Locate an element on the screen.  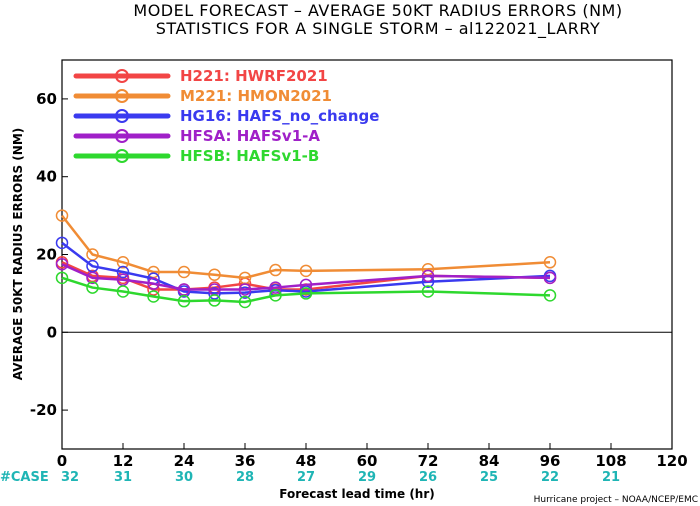
legend-item: HFSB: HAFSv1-B is located at coordinates (196, 156).